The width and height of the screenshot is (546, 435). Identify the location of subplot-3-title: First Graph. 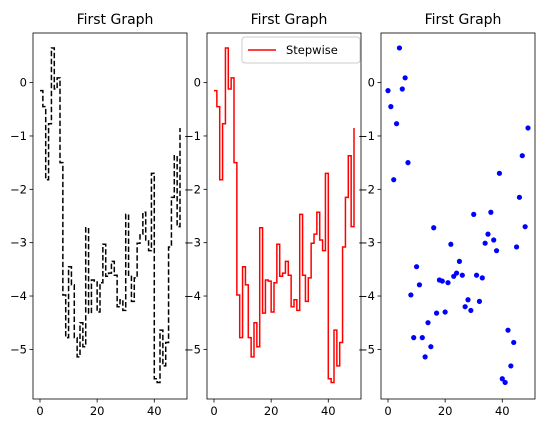
(463, 20).